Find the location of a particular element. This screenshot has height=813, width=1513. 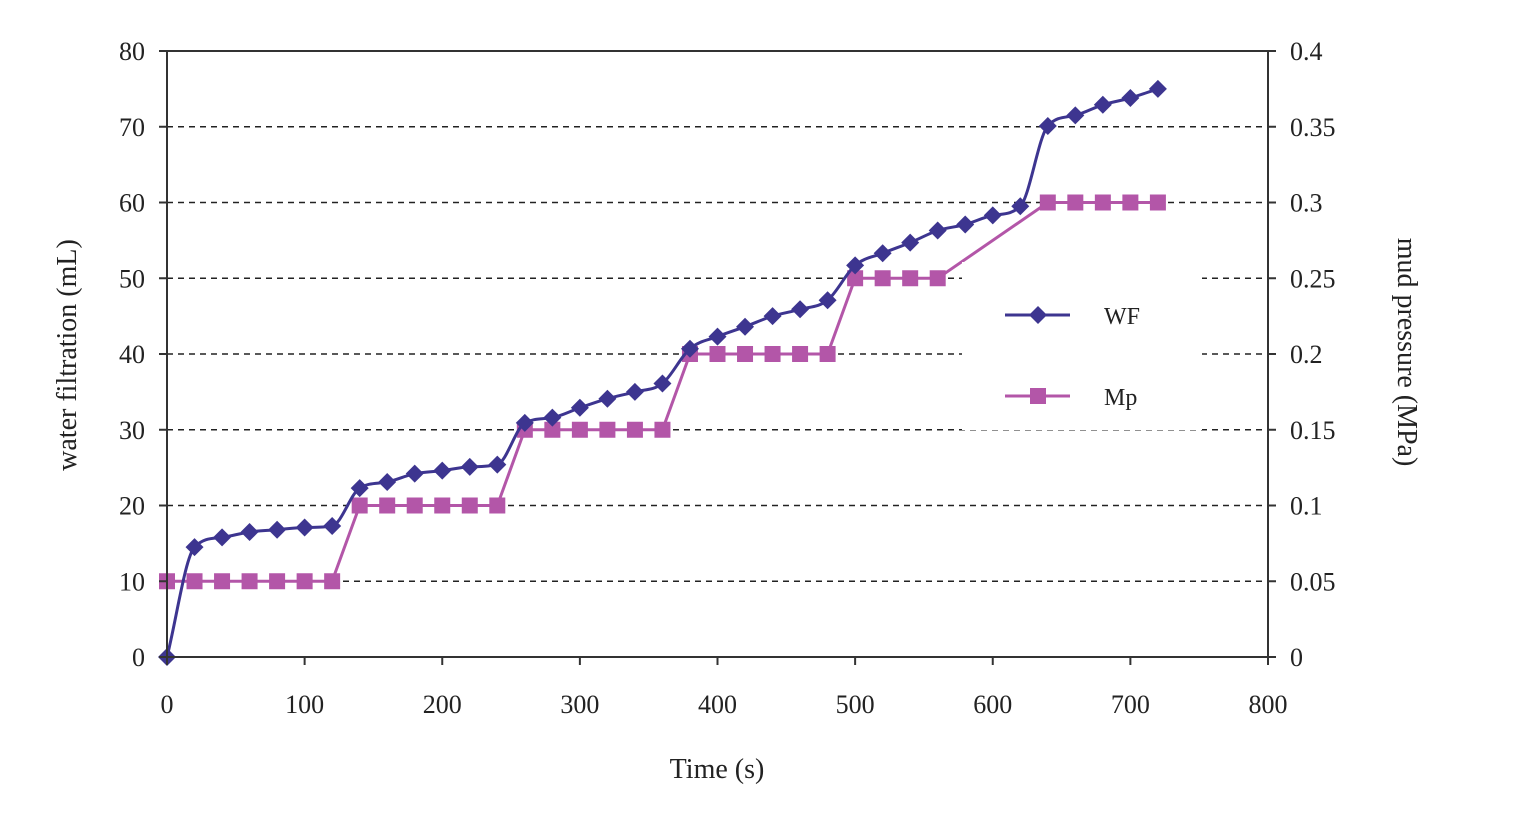

y2-axis-title: mud pressure (MPa) is located at coordinates (1406, 352).